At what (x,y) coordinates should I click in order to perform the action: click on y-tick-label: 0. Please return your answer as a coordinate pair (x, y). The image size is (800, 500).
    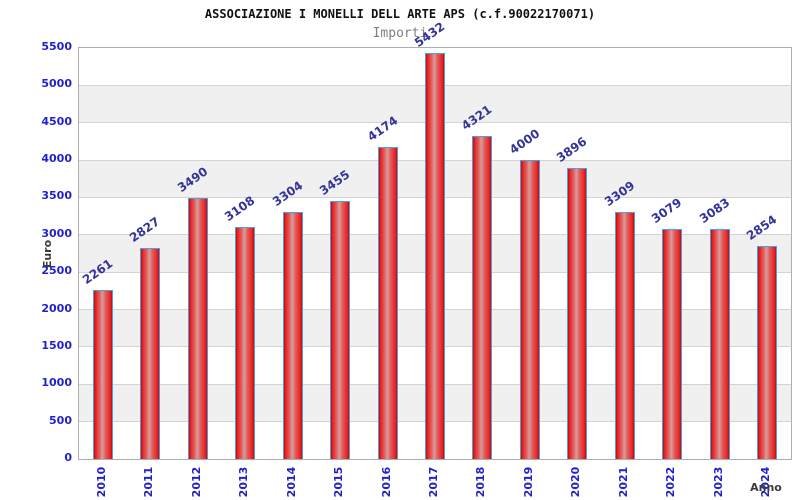
    Looking at the image, I should click on (68, 457).